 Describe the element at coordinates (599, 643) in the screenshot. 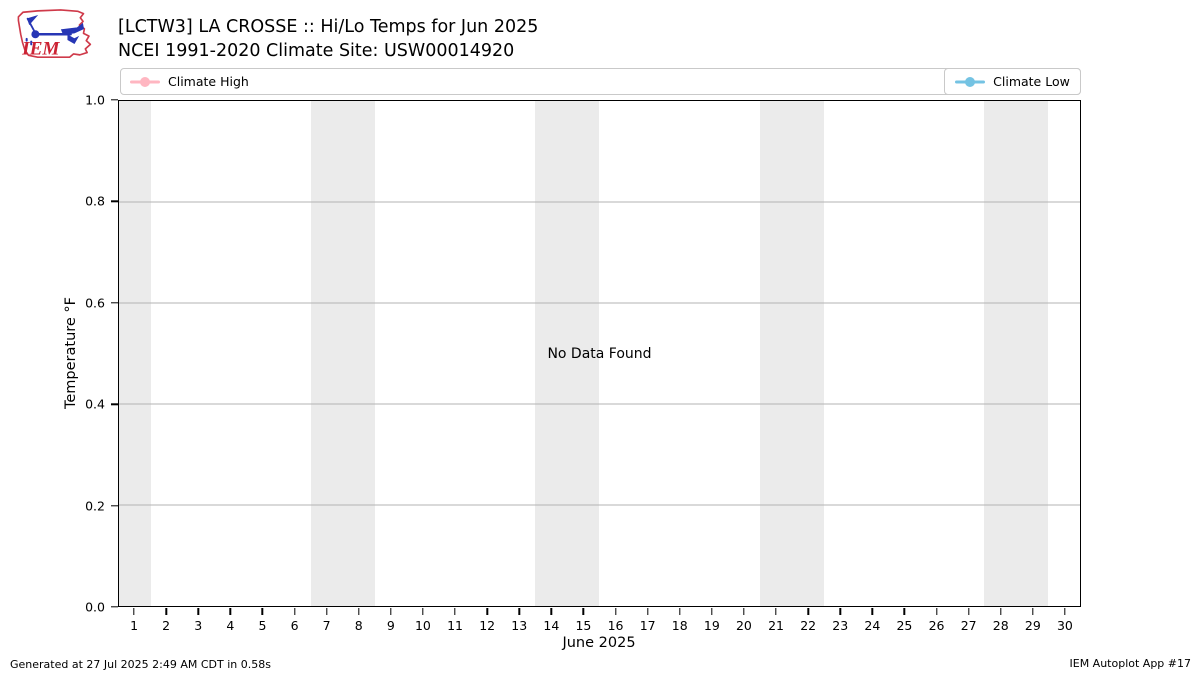

I see `x-axis-label: June 2025` at that location.